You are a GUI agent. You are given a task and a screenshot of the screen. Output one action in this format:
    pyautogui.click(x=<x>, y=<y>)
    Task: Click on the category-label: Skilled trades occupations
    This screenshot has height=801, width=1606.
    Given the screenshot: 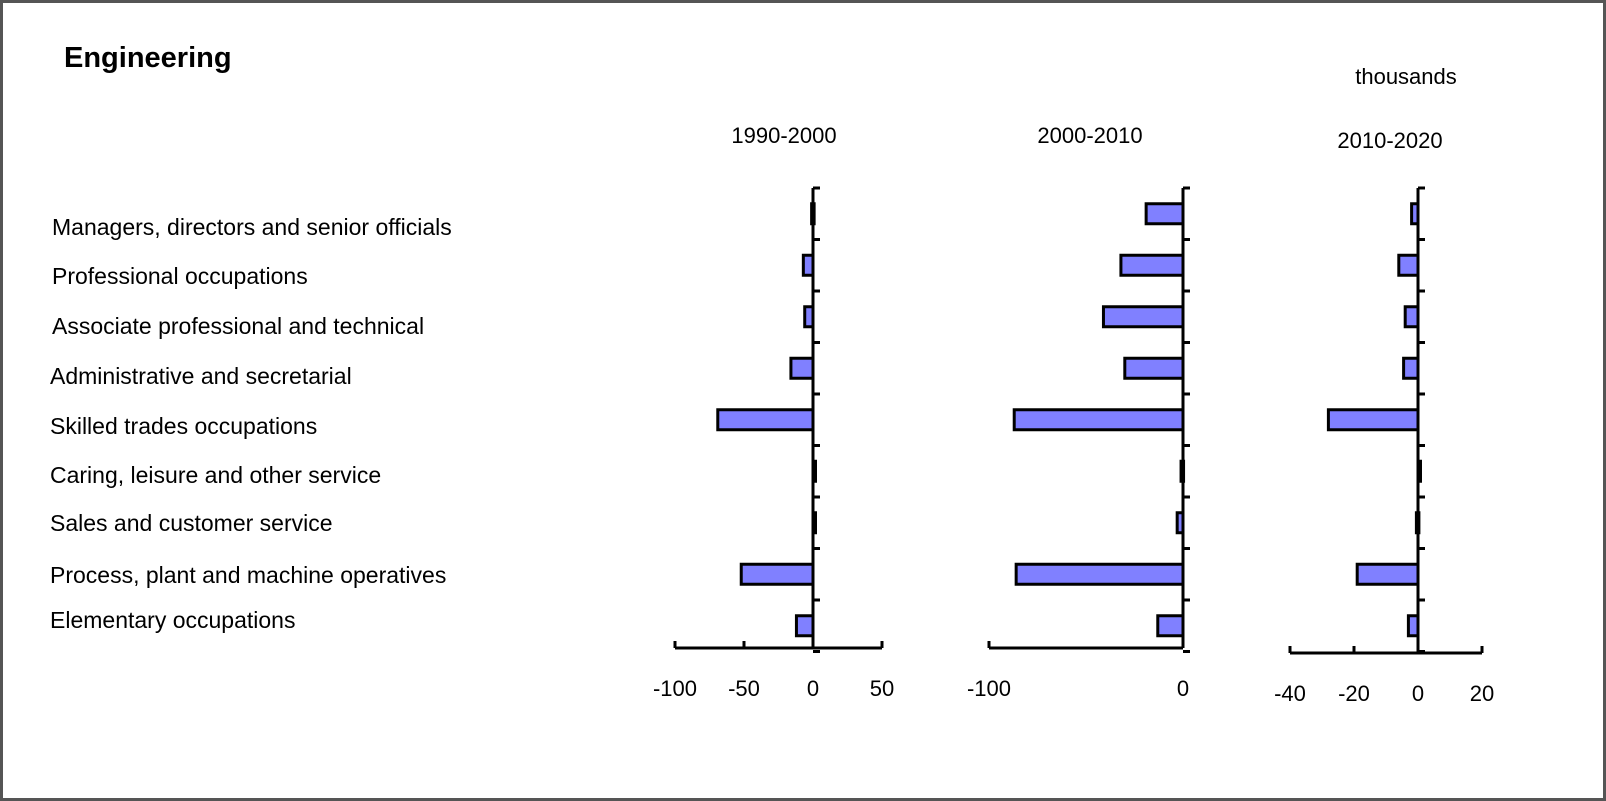 What is the action you would take?
    pyautogui.click(x=183, y=426)
    